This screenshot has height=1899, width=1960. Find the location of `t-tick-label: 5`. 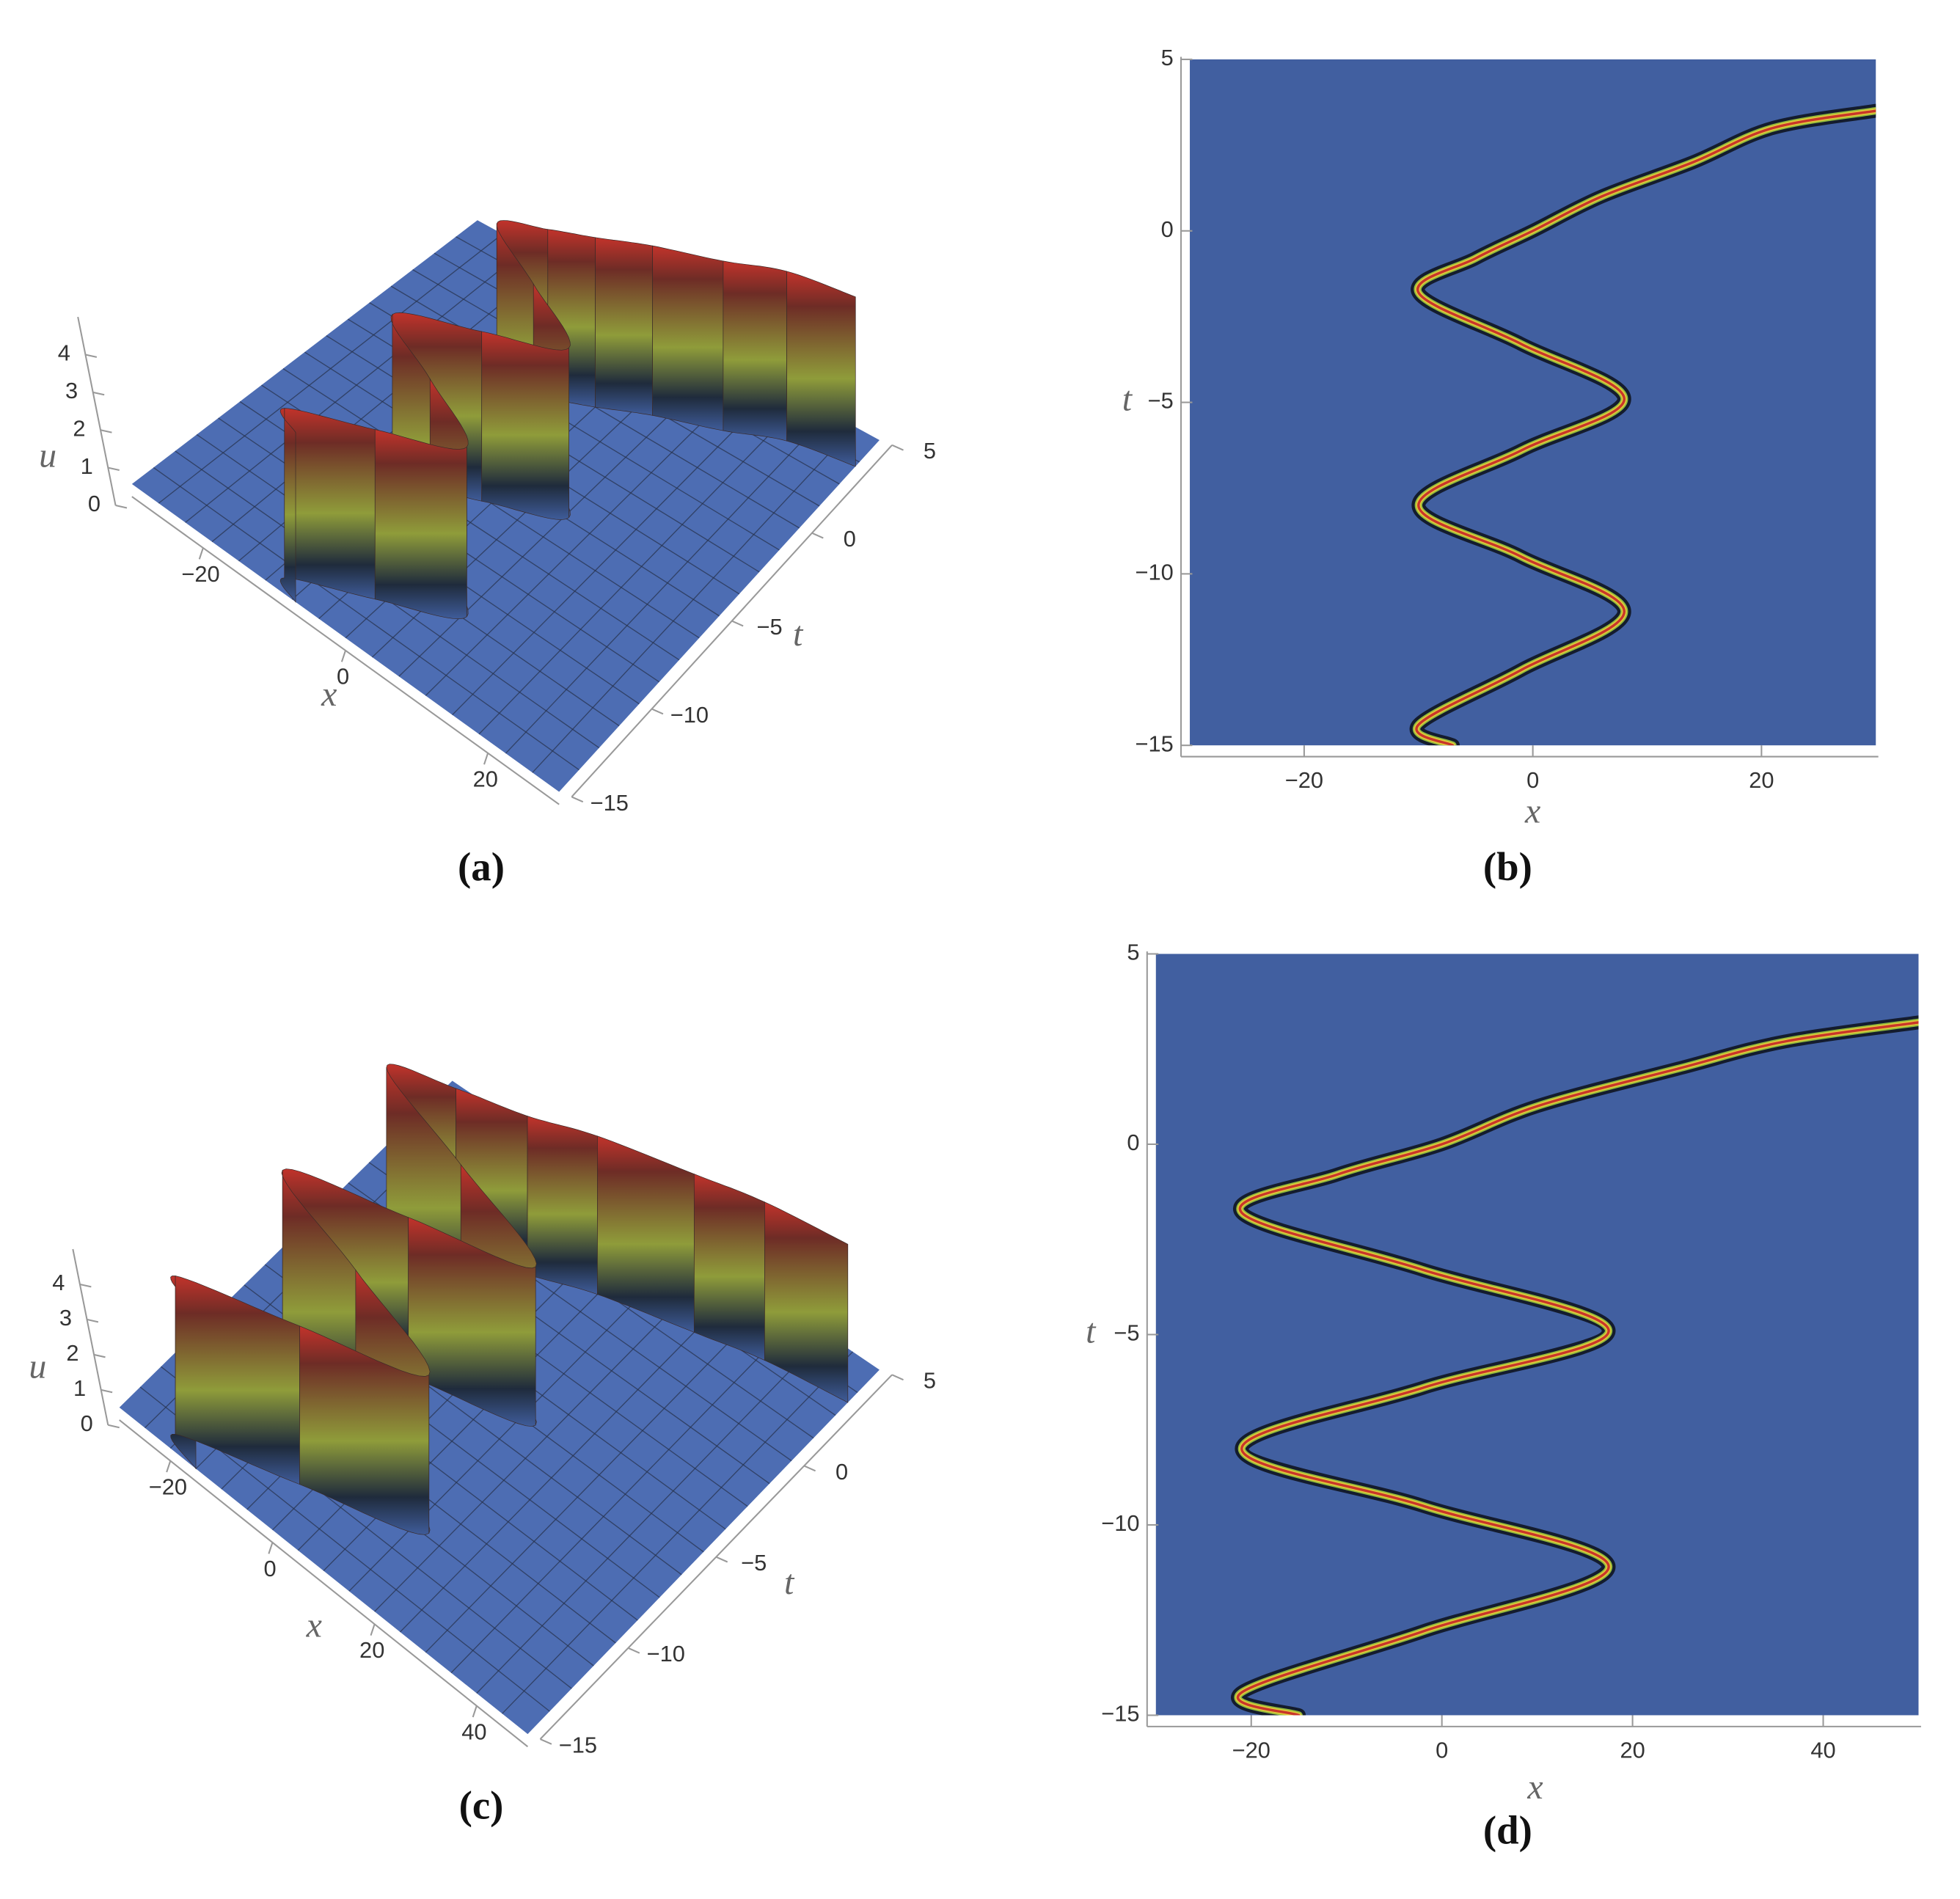

t-tick-label: 5 is located at coordinates (930, 451).